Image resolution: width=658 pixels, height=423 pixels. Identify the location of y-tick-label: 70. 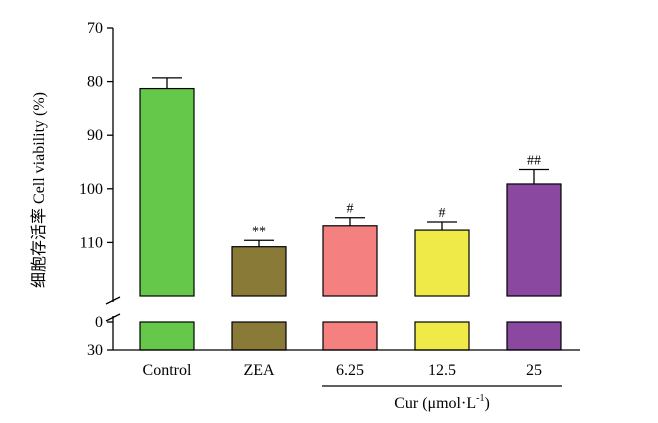
(95, 28).